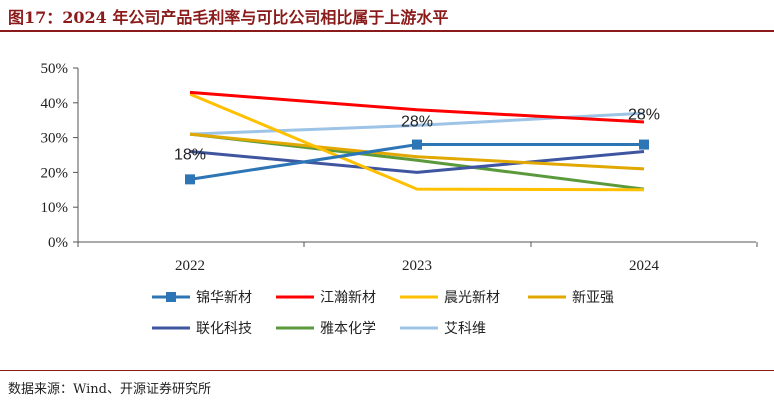 This screenshot has width=774, height=404. What do you see at coordinates (387, 370) in the screenshot?
I see `source-rule` at bounding box center [387, 370].